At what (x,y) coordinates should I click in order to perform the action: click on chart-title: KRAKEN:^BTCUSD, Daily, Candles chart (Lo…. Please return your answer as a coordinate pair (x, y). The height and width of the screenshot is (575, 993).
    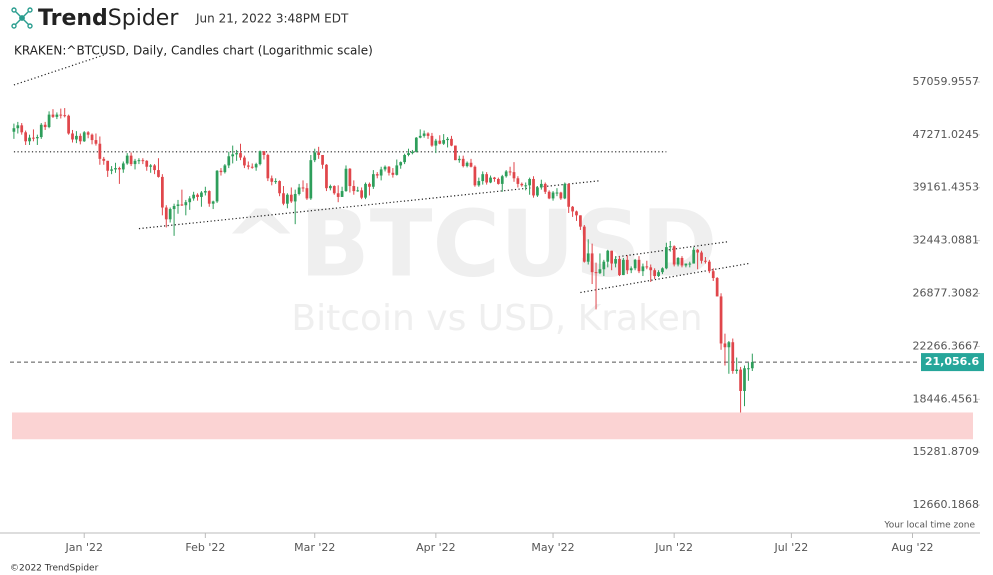
    Looking at the image, I should click on (193, 51).